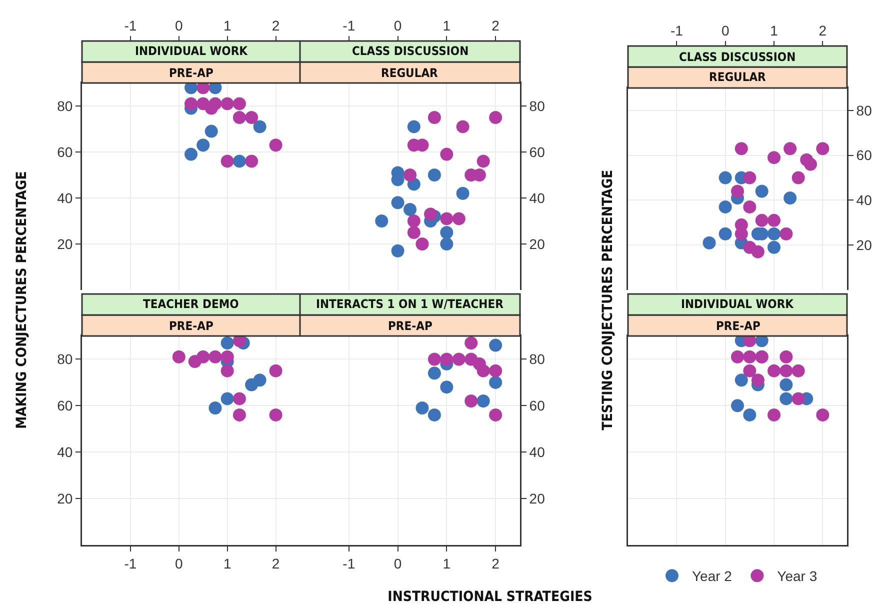  I want to click on x2-tick-label: 2, so click(822, 30).